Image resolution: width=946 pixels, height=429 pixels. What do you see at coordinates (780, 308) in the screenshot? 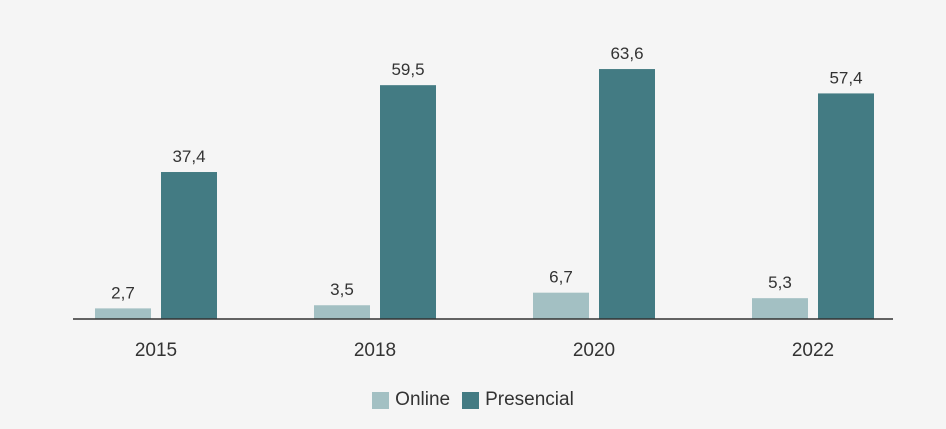
I see `bar-online-2022` at bounding box center [780, 308].